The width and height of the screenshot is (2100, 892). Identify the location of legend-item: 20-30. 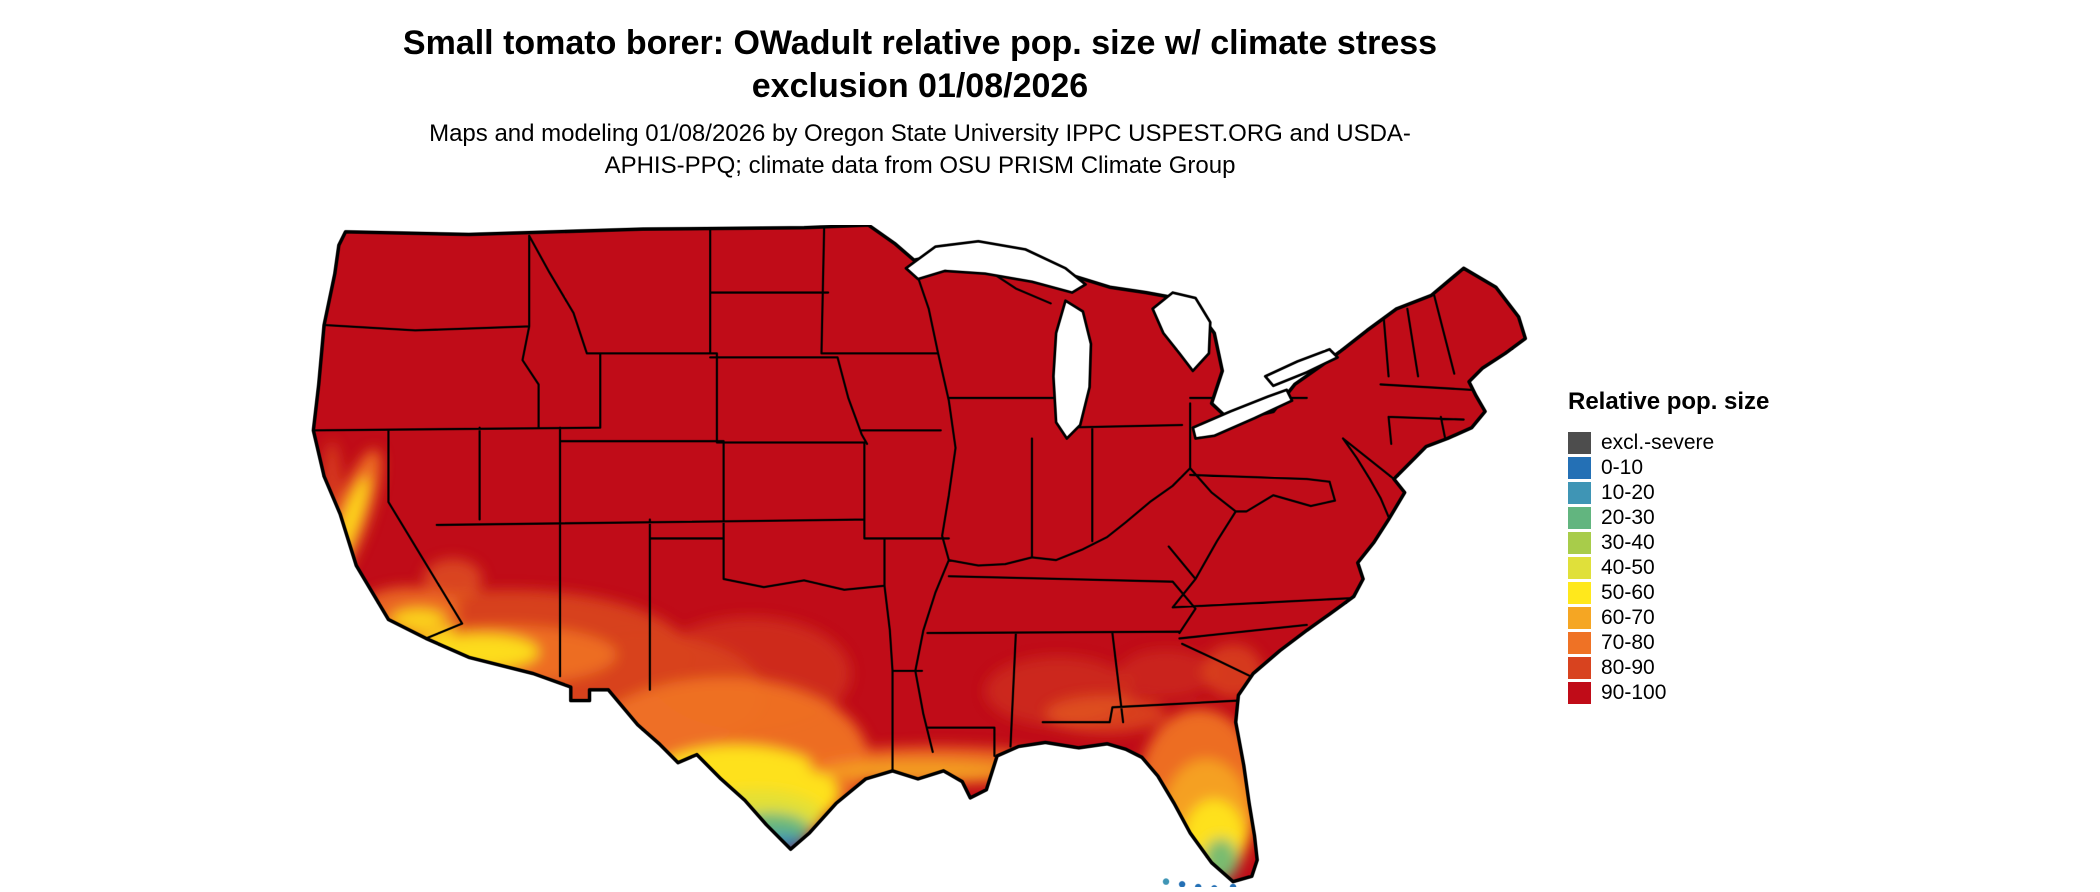
(1718, 517).